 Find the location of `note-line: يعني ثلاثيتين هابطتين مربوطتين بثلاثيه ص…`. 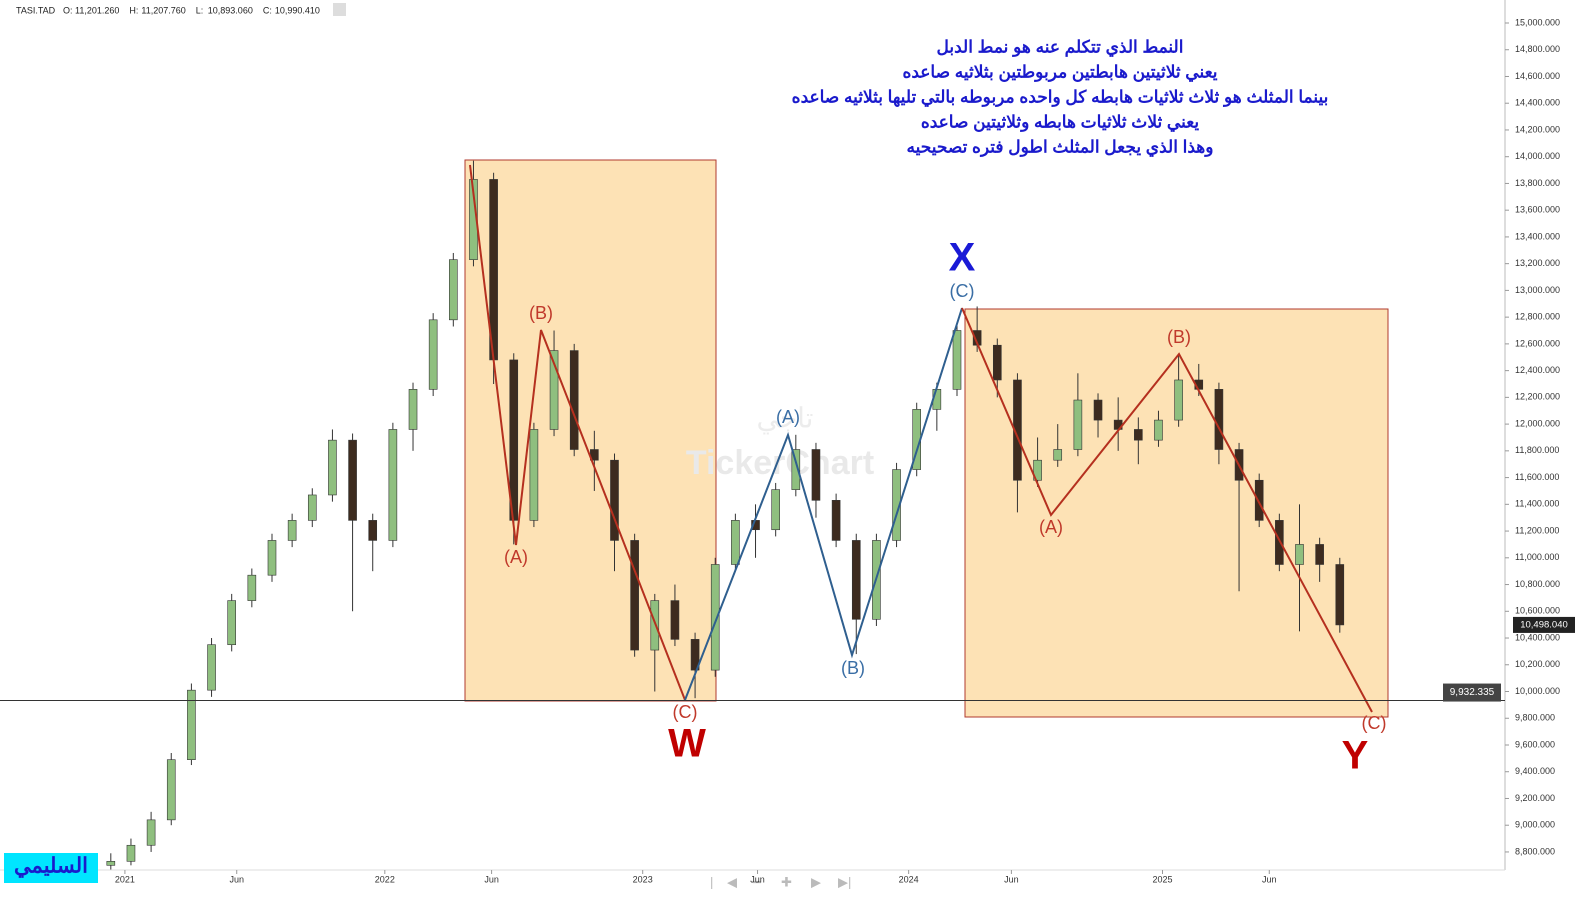

note-line: يعني ثلاثيتين هابطتين مربوطتين بثلاثيه ص… is located at coordinates (1059, 72).